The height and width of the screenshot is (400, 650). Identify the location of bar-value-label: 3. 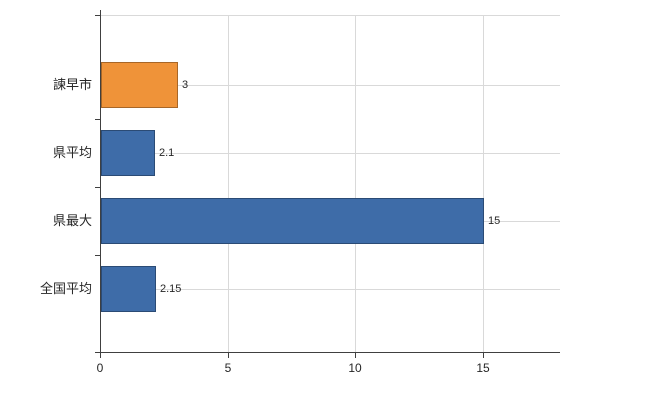
(185, 85).